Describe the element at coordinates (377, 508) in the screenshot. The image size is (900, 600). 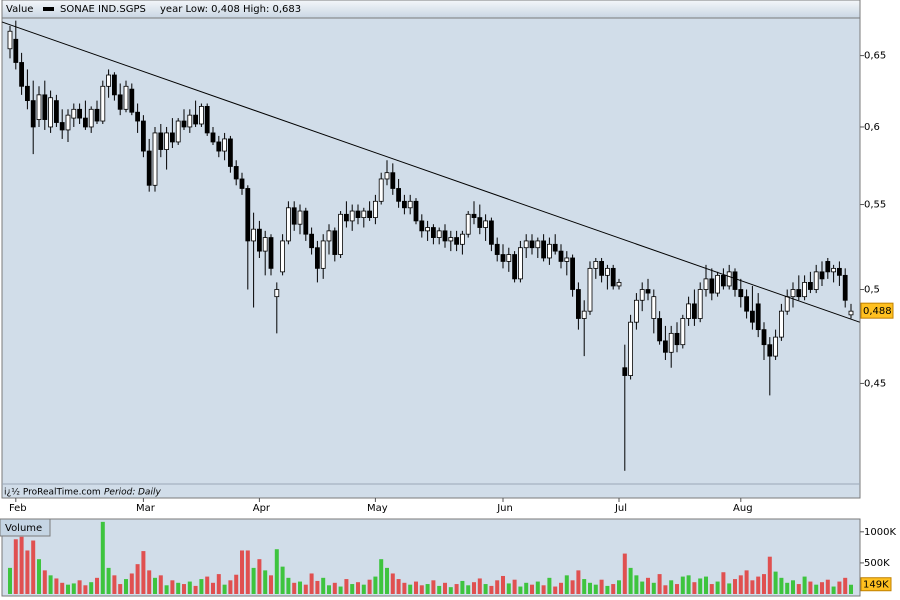
I see `x-tick-label: May` at that location.